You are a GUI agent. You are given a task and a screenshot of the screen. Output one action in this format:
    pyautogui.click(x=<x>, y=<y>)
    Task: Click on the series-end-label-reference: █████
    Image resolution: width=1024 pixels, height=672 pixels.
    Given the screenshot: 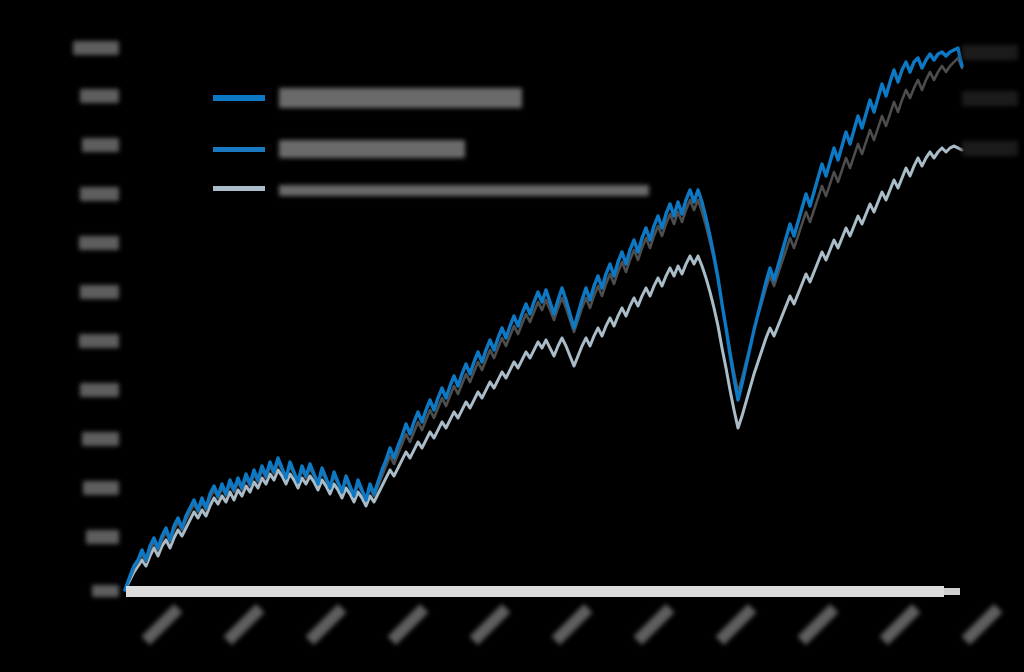 What is the action you would take?
    pyautogui.click(x=990, y=148)
    